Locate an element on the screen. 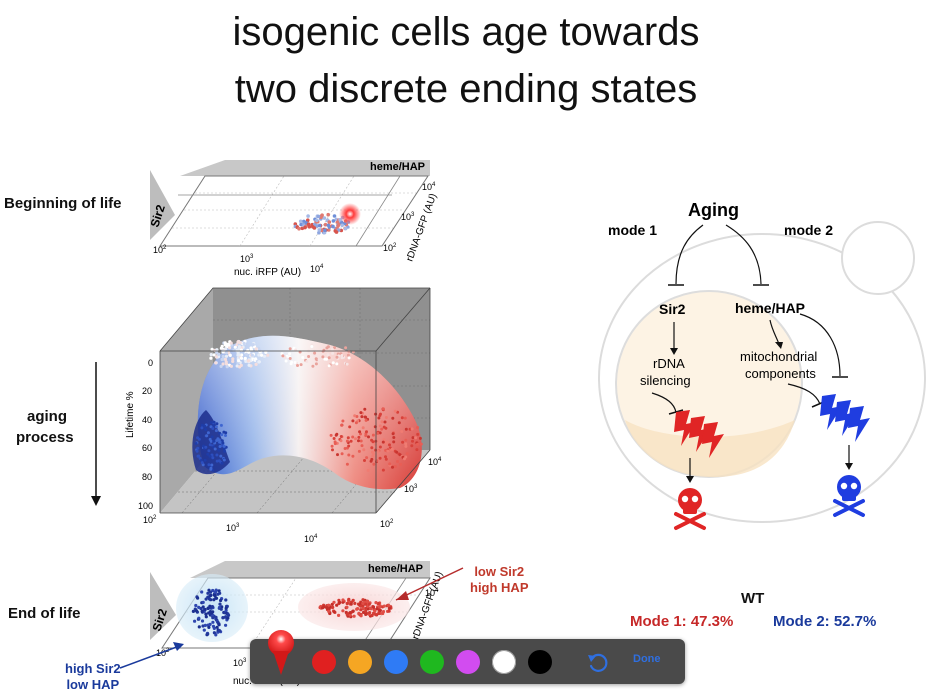  undo-icon is located at coordinates (598, 662).